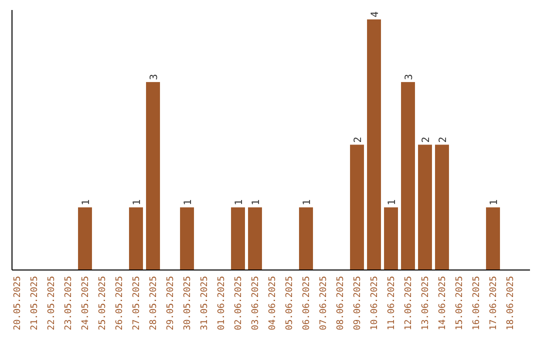 This screenshot has height=340, width=540. Describe the element at coordinates (239, 303) in the screenshot. I see `x-tick-label: 02.06.2025` at that location.